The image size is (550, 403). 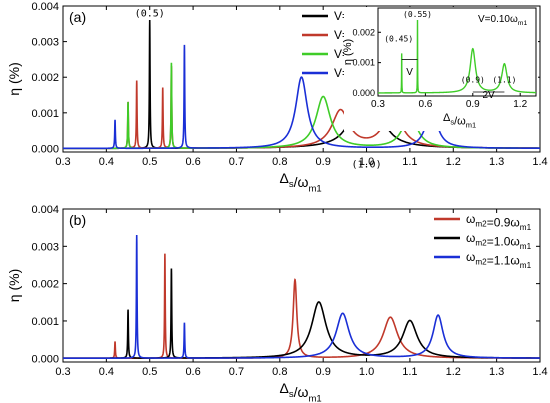 I want to click on inset-y-tick-label: 0.002, so click(x=363, y=32).